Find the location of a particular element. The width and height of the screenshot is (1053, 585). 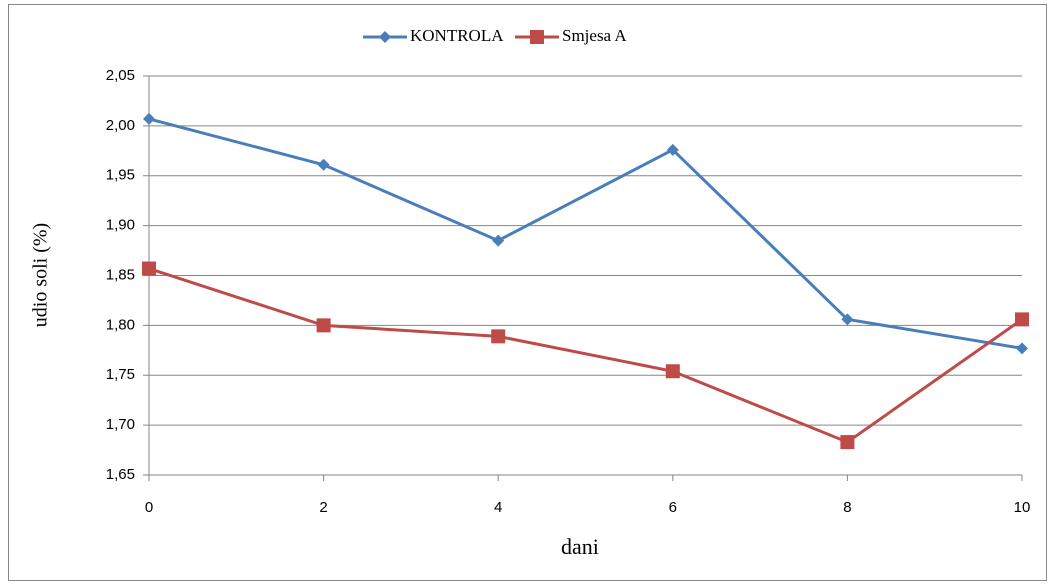

y-tick-label: 2,05 is located at coordinates (120, 75).